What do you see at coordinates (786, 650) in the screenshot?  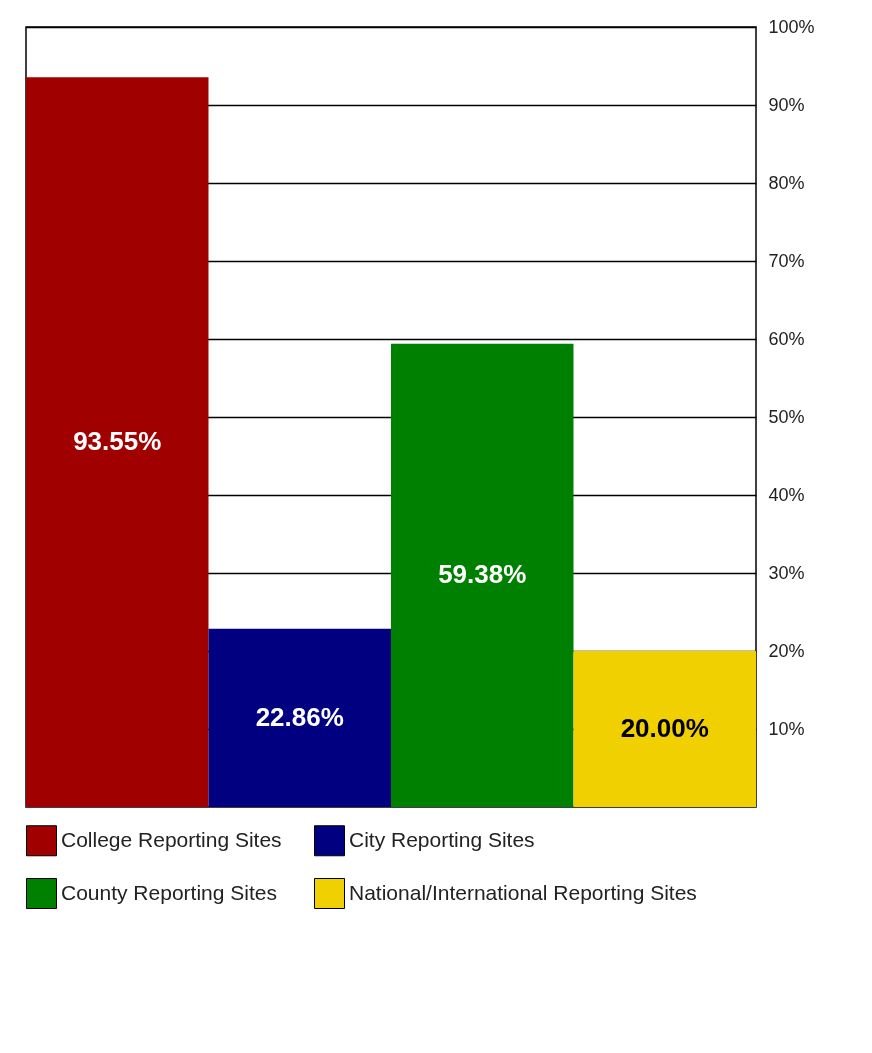 I see `y-tick-label: 20%` at bounding box center [786, 650].